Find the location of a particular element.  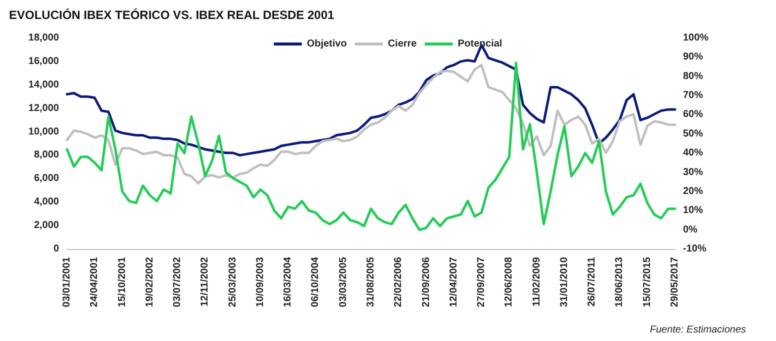

legend-label: Potencial is located at coordinates (480, 44).